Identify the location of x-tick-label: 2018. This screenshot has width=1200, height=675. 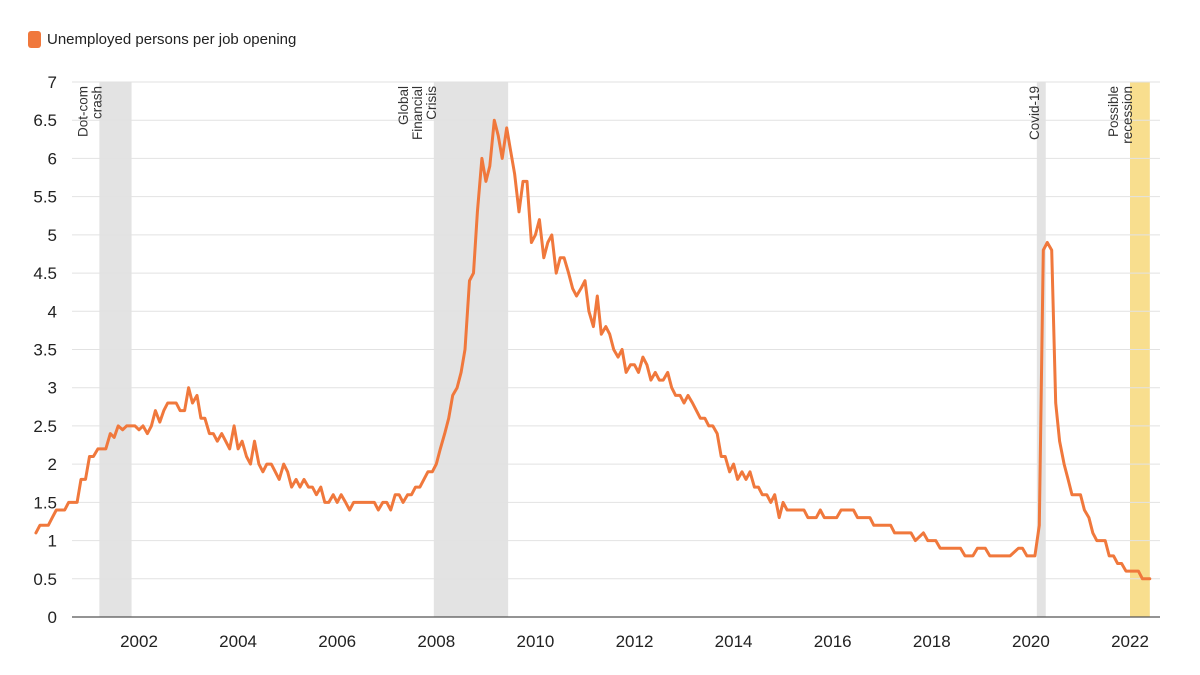
(932, 641).